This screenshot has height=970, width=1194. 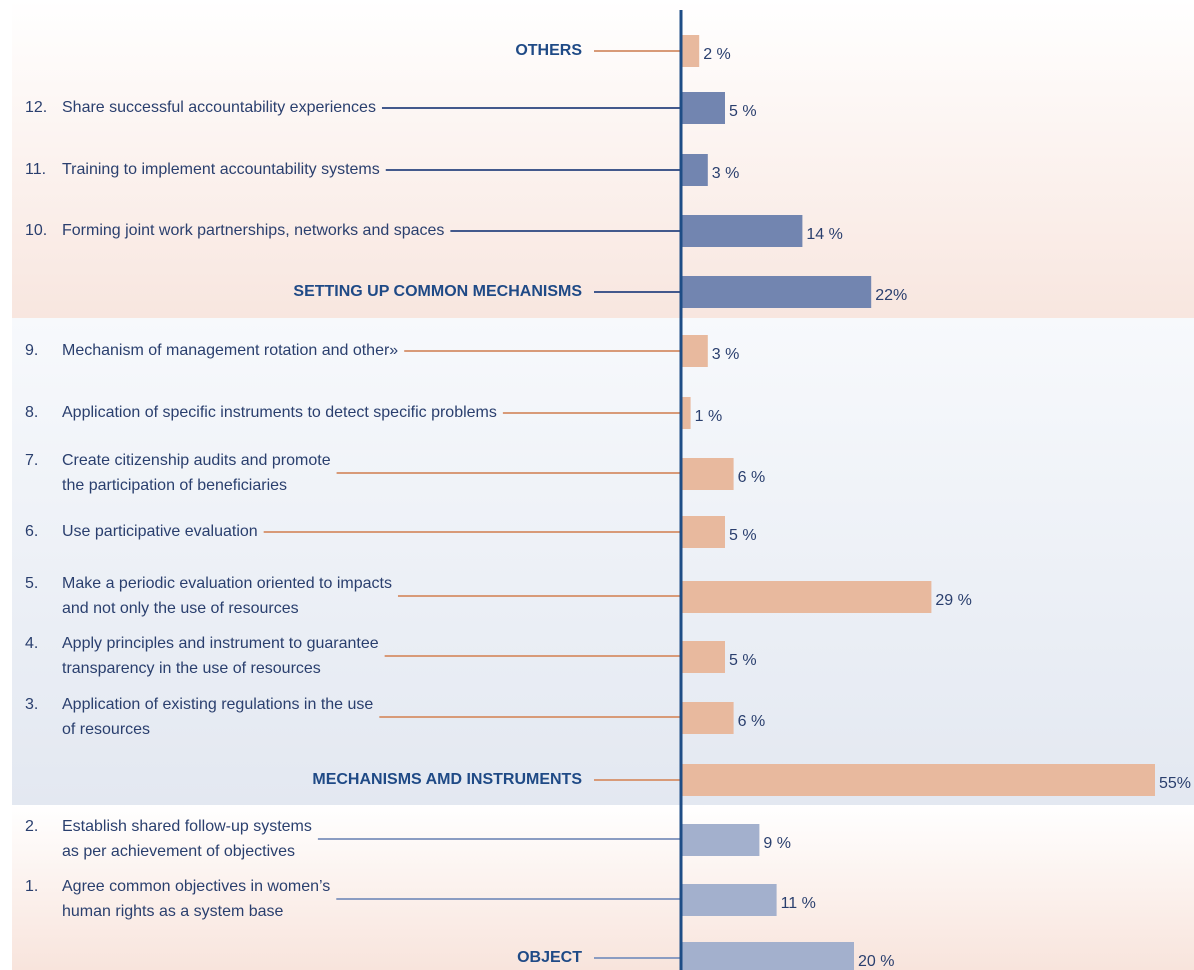 I want to click on category-label: OTHERS, so click(x=548, y=50).